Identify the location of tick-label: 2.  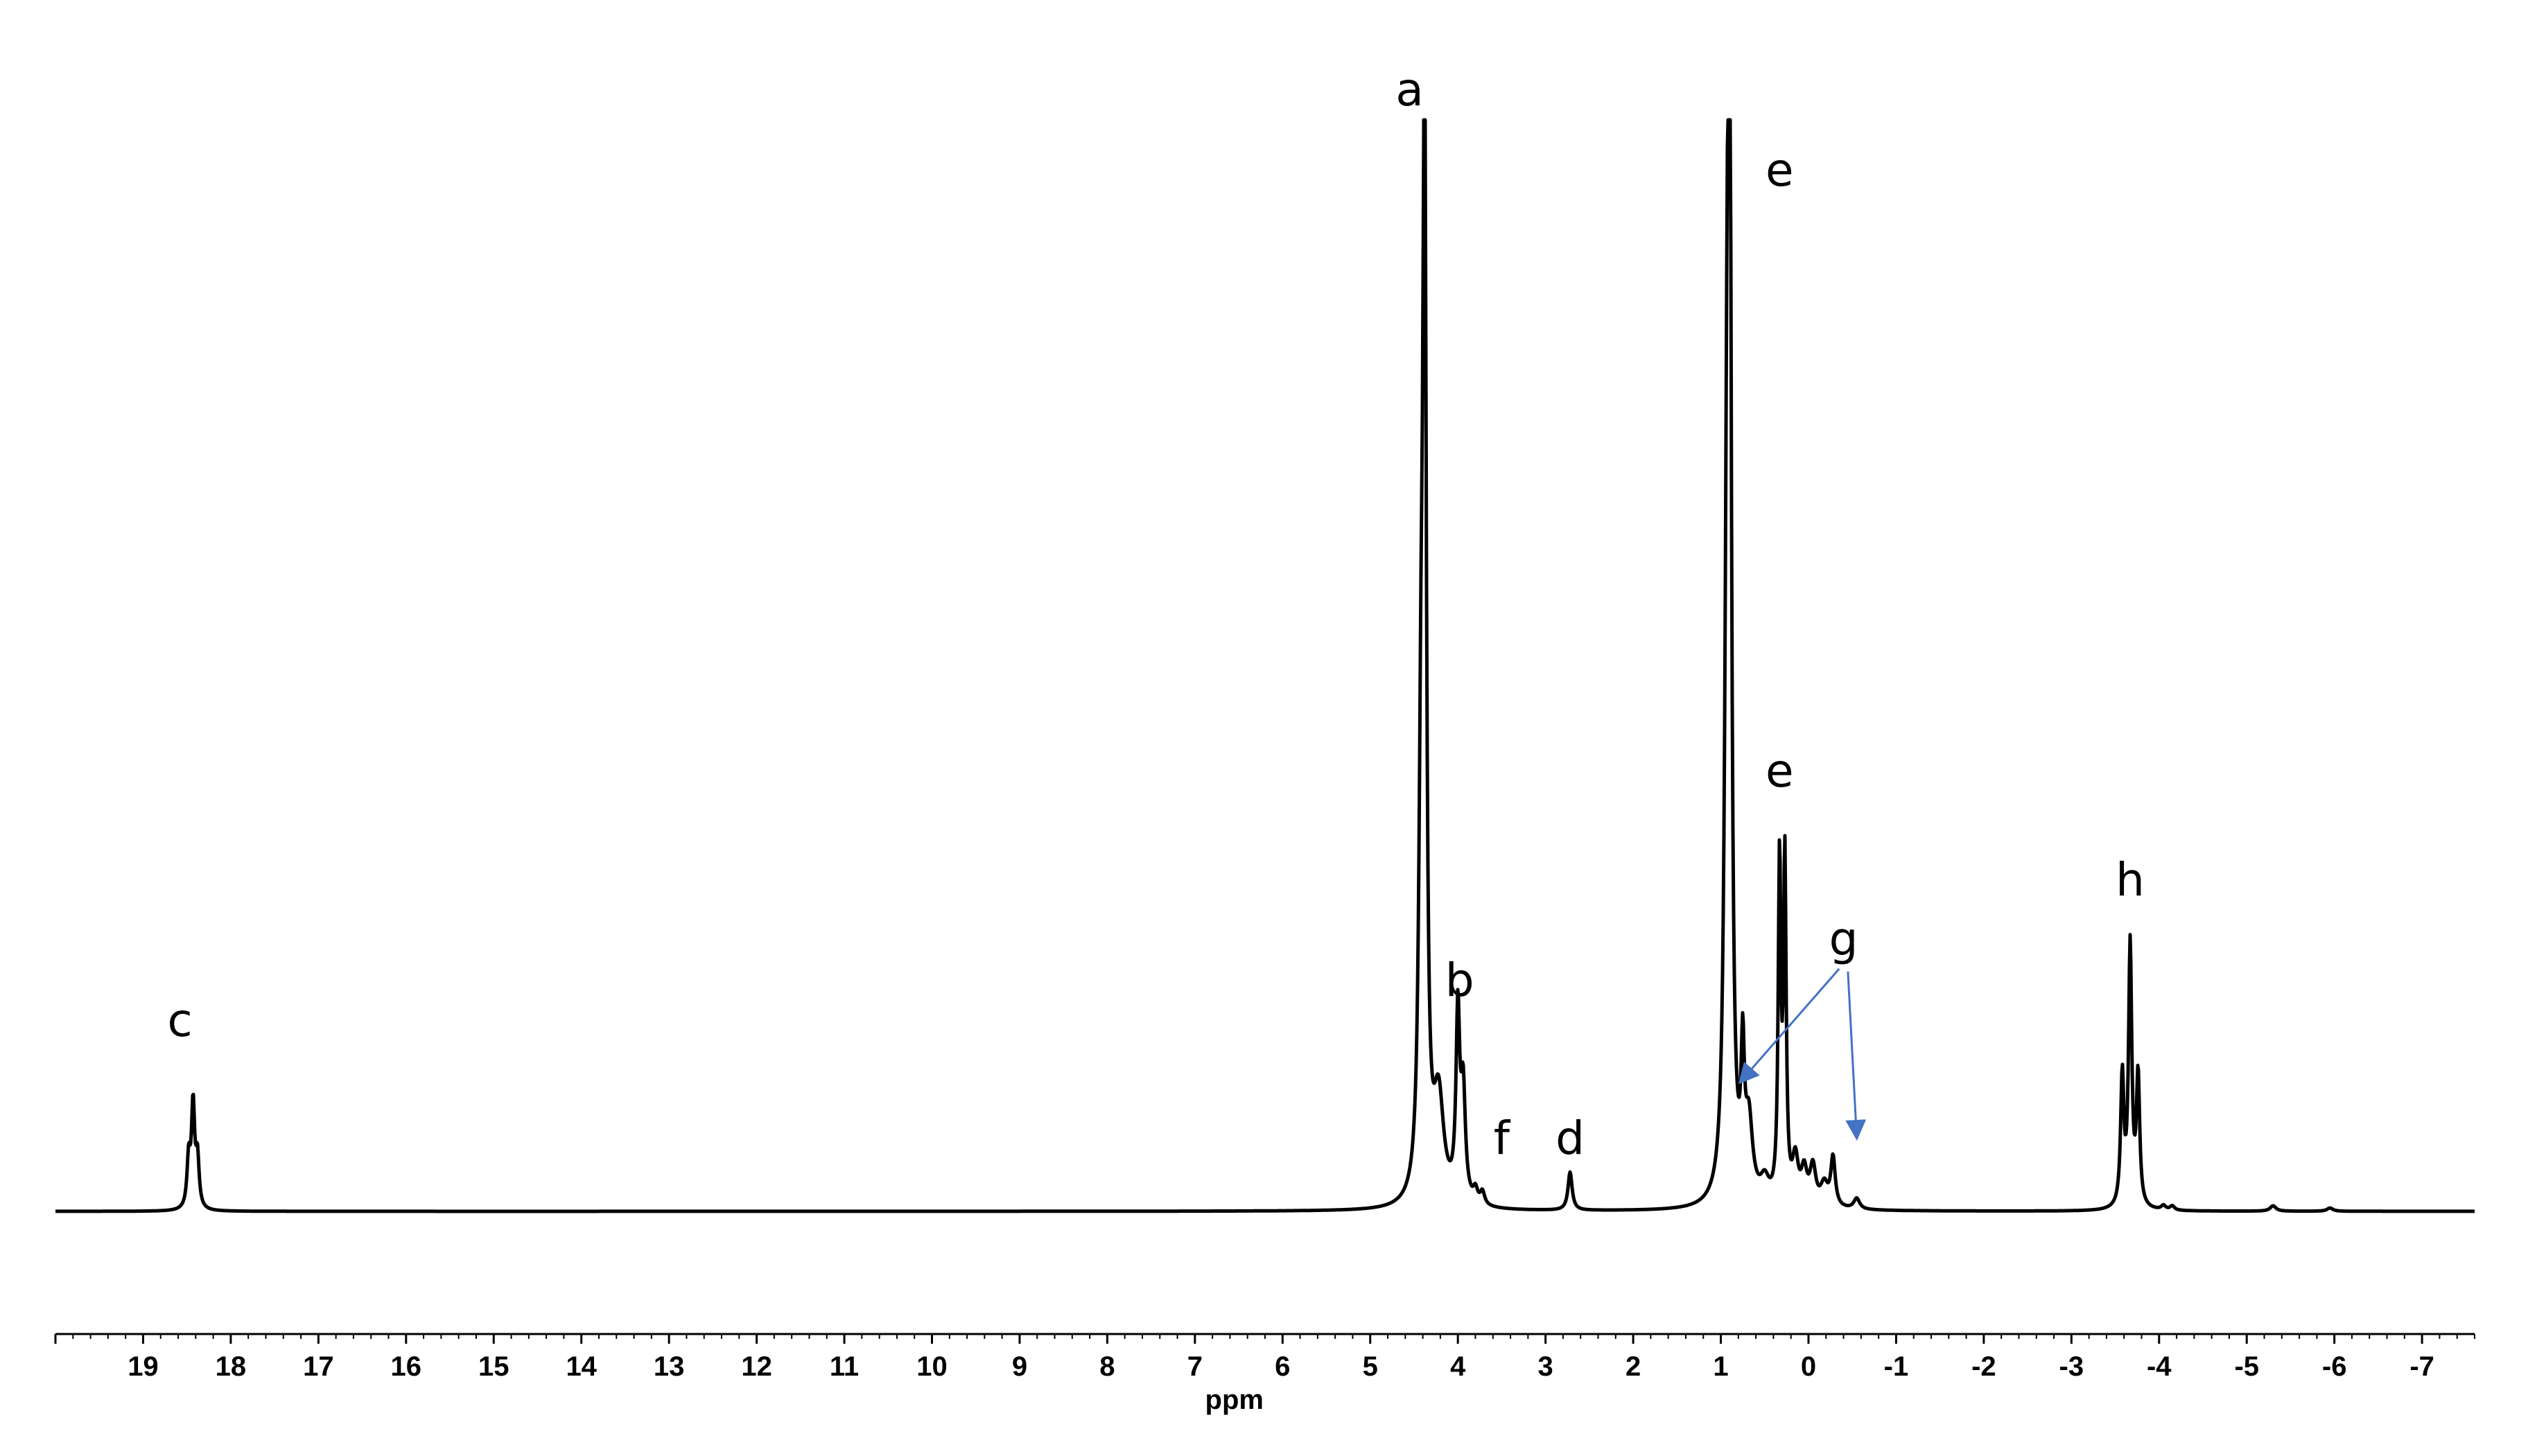
(1633, 1366).